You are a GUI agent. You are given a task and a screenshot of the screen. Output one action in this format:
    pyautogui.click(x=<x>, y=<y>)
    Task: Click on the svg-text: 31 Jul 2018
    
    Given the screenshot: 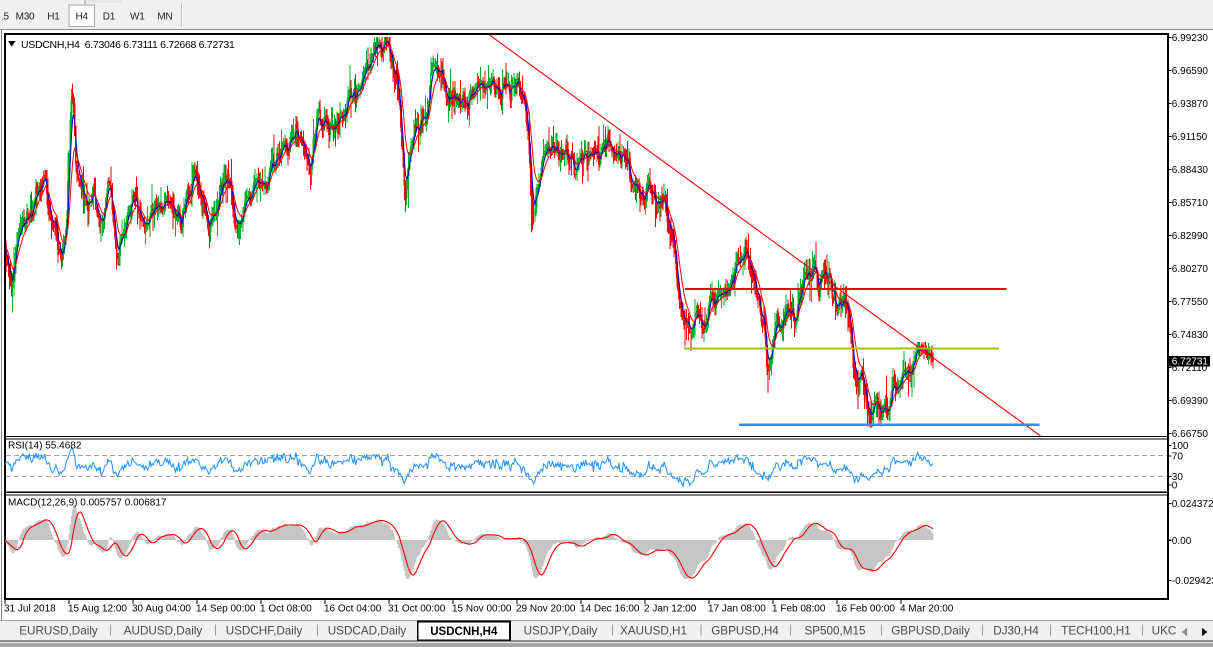 What is the action you would take?
    pyautogui.click(x=30, y=609)
    